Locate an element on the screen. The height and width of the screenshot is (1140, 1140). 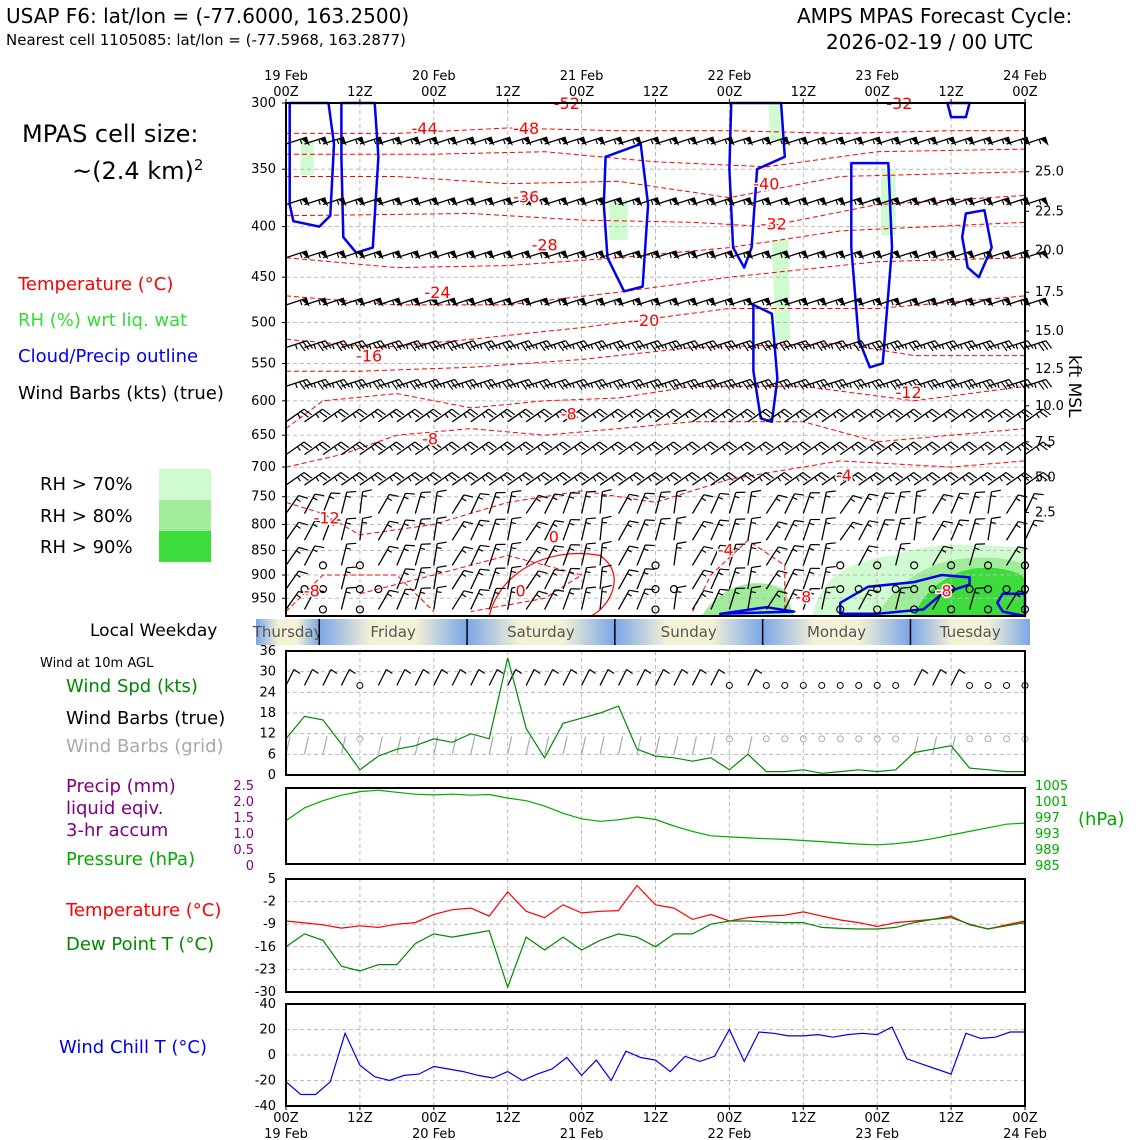
weekday-name-saturday: Saturday is located at coordinates (541, 632).